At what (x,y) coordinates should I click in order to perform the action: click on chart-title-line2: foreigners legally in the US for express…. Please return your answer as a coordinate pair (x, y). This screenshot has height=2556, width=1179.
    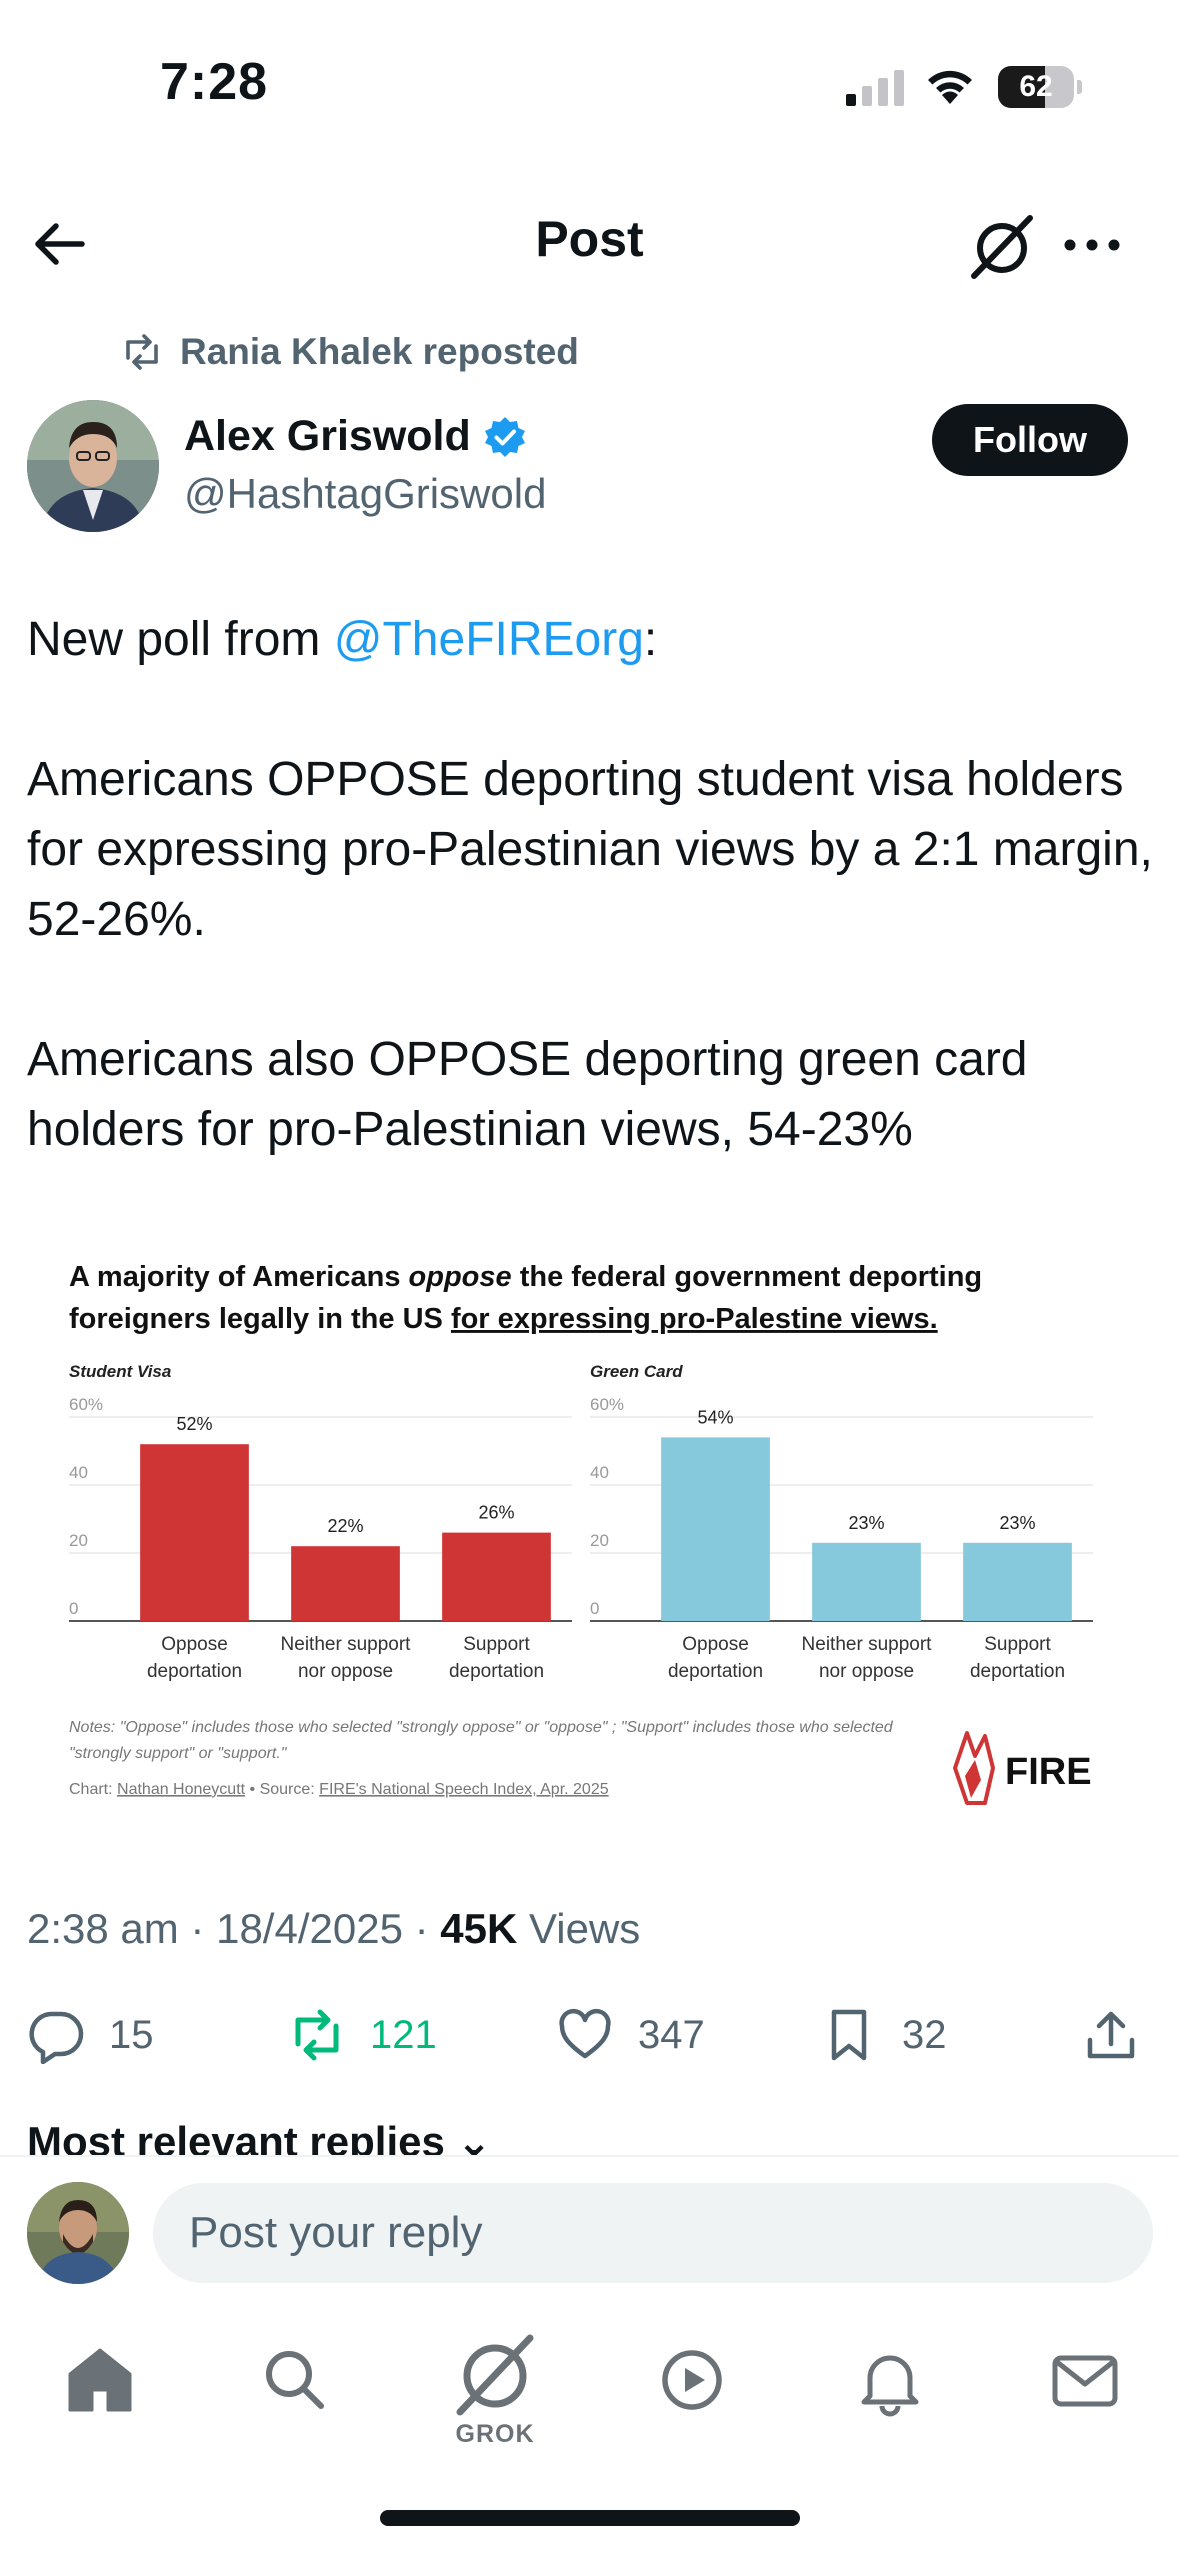
    Looking at the image, I should click on (503, 1319).